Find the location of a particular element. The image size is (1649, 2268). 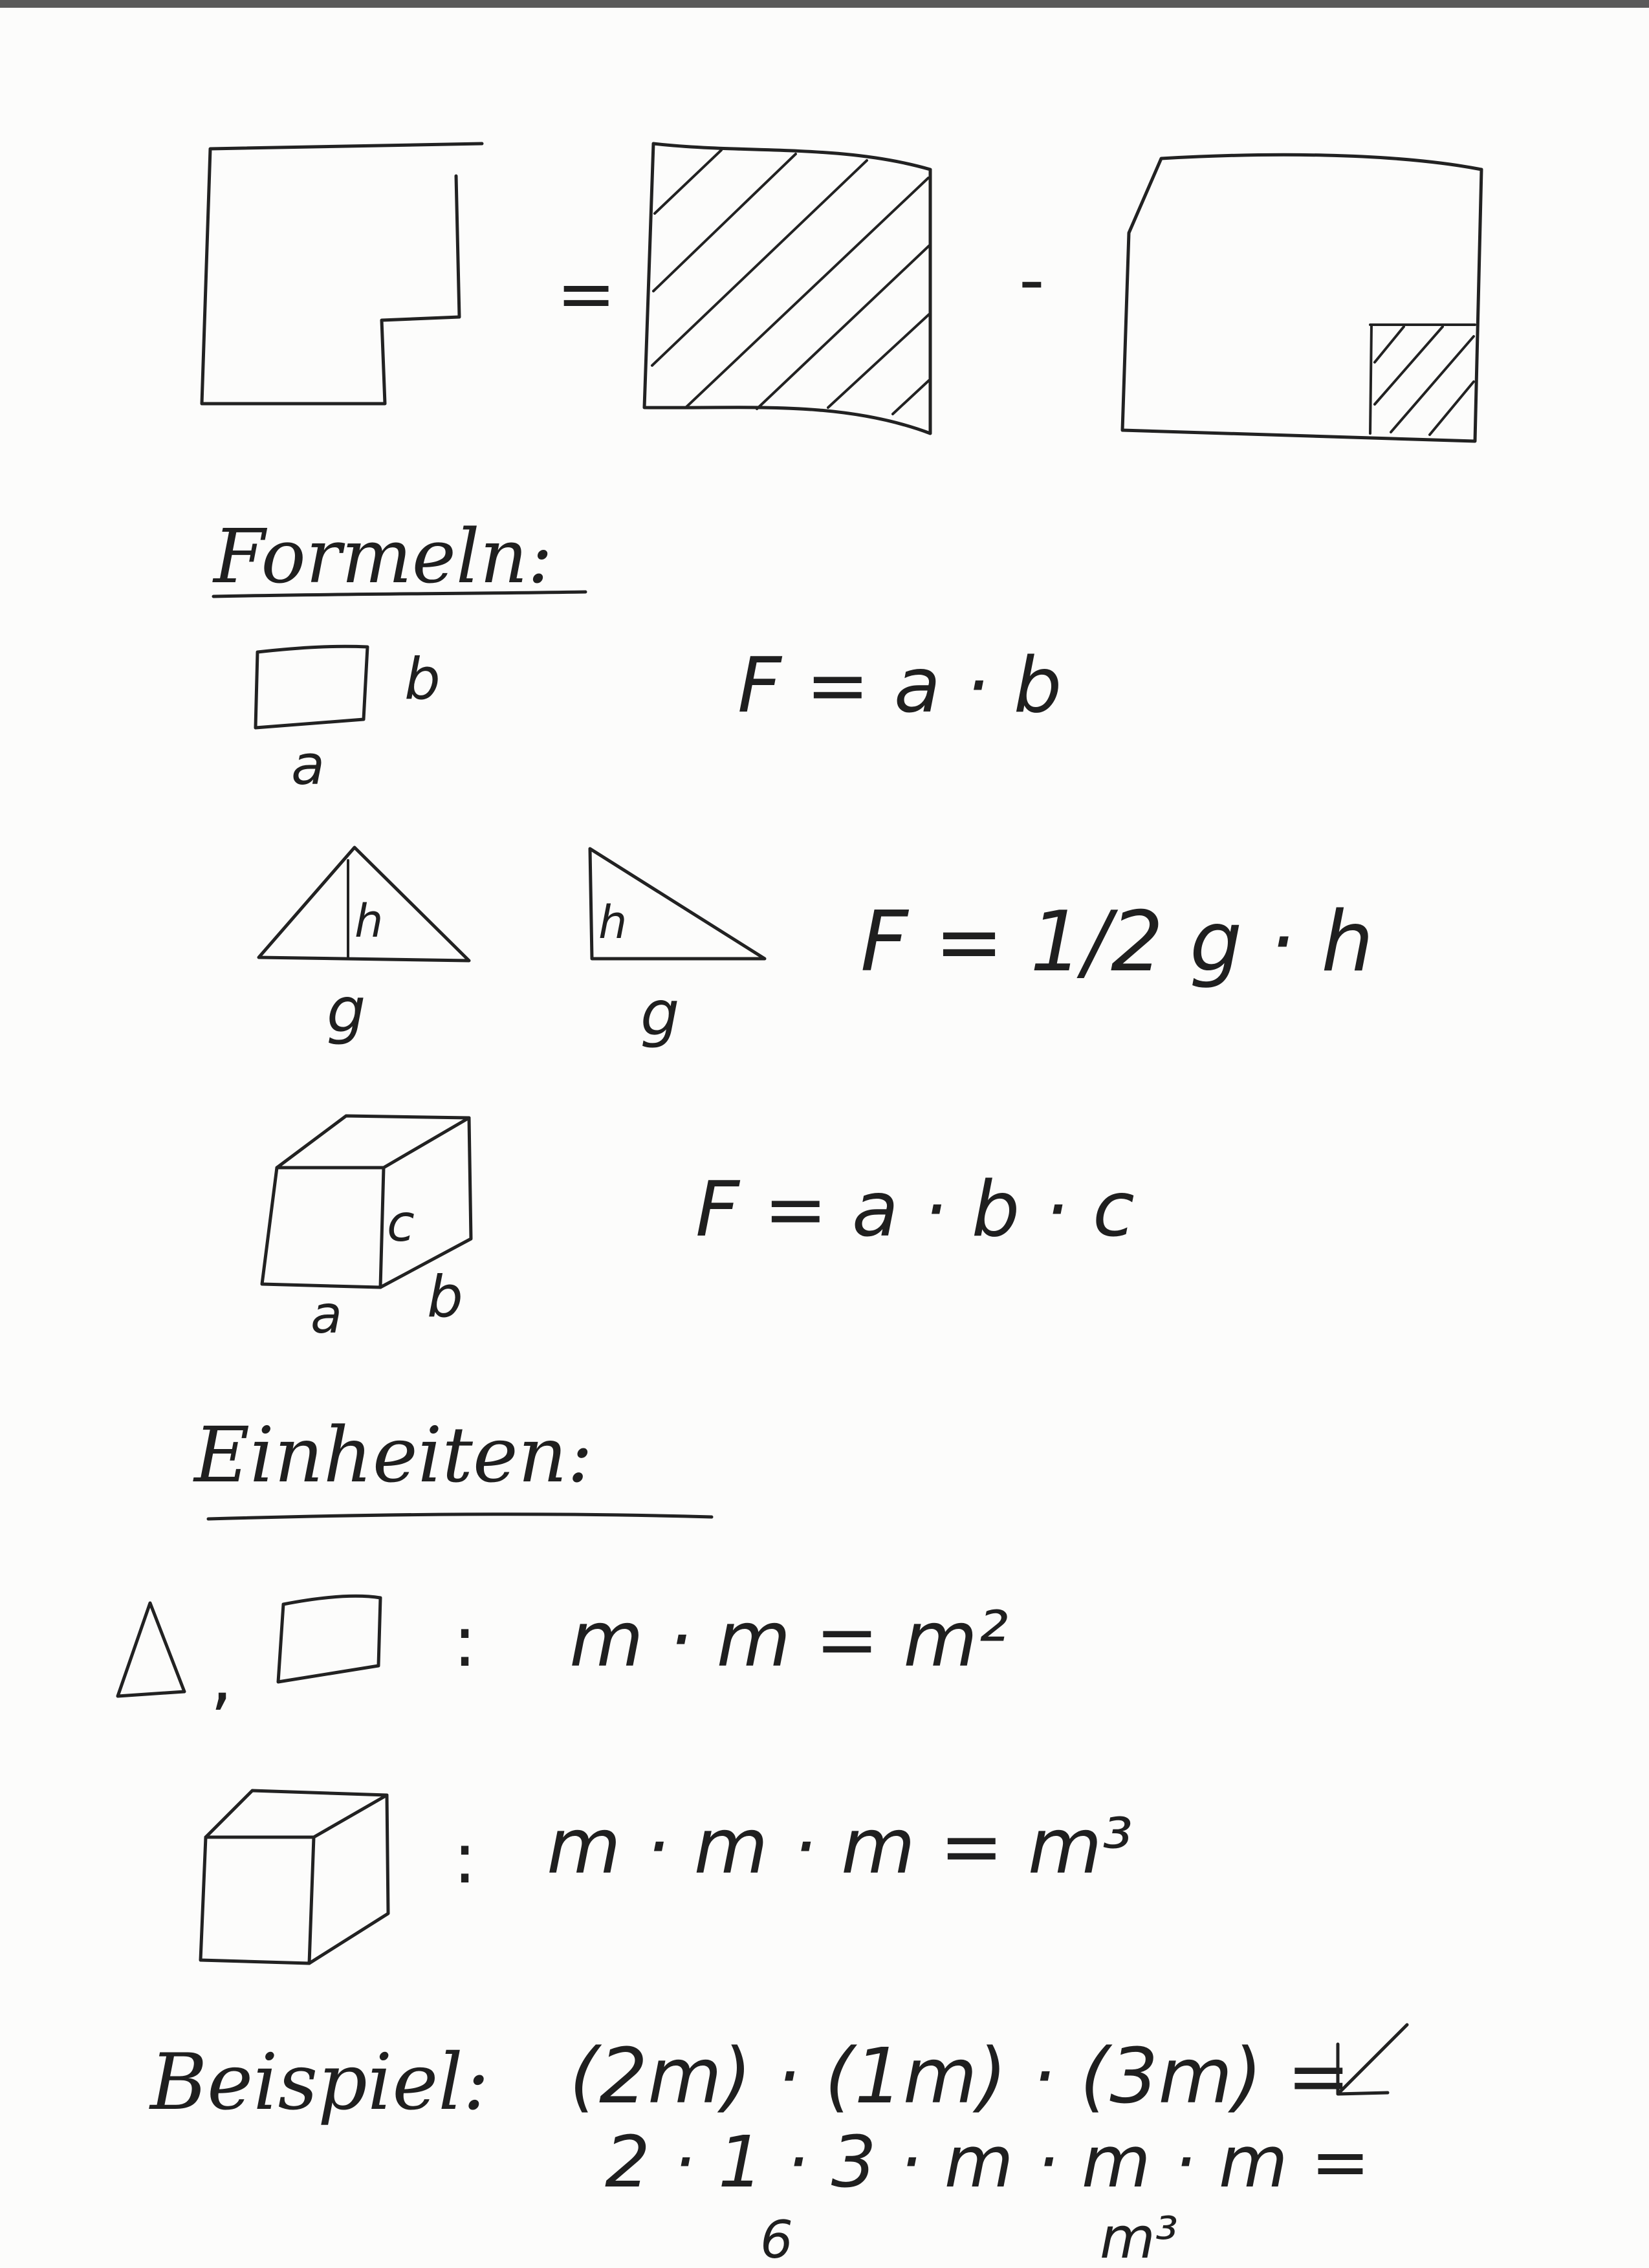

triangle-base-label: g is located at coordinates (346, 1012).